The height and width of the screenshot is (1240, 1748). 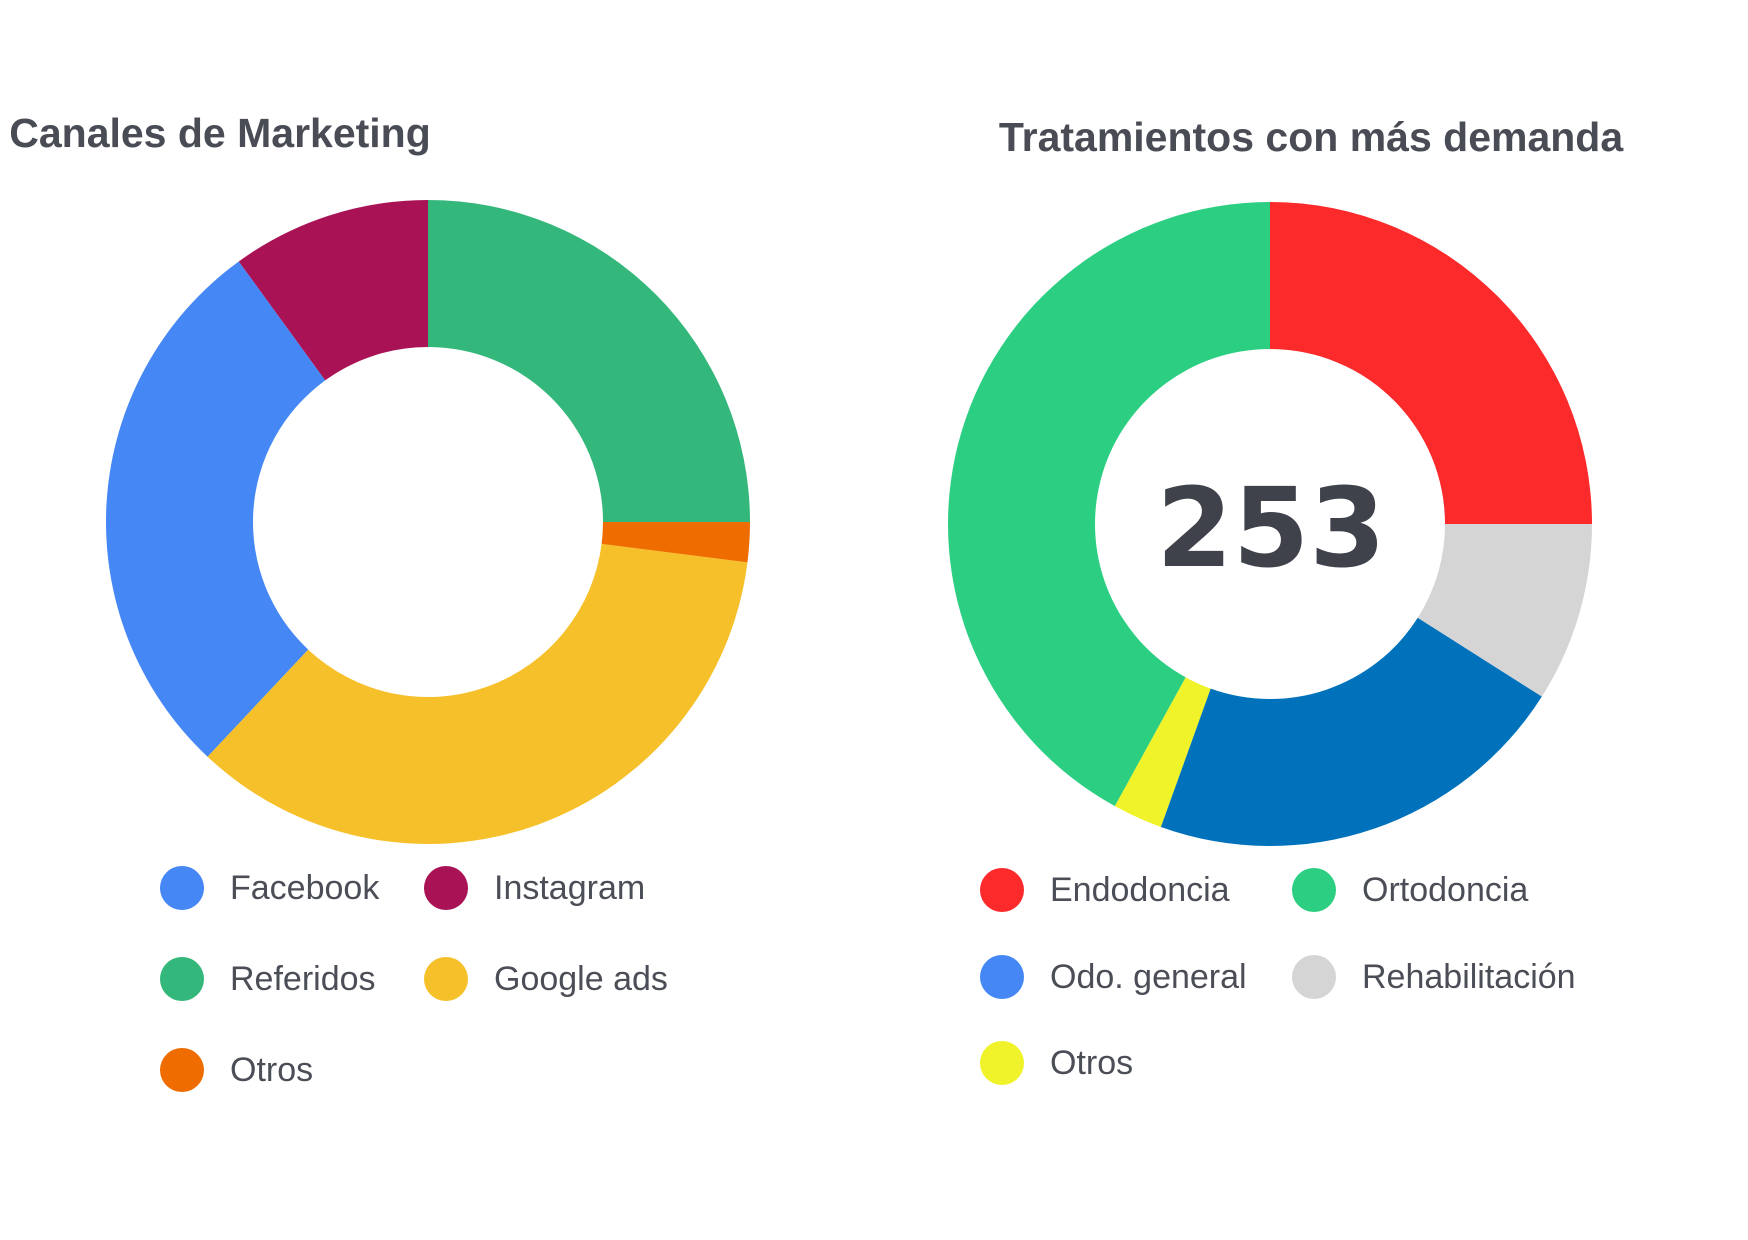 I want to click on legend-item-google-ads: Google ads, so click(x=546, y=979).